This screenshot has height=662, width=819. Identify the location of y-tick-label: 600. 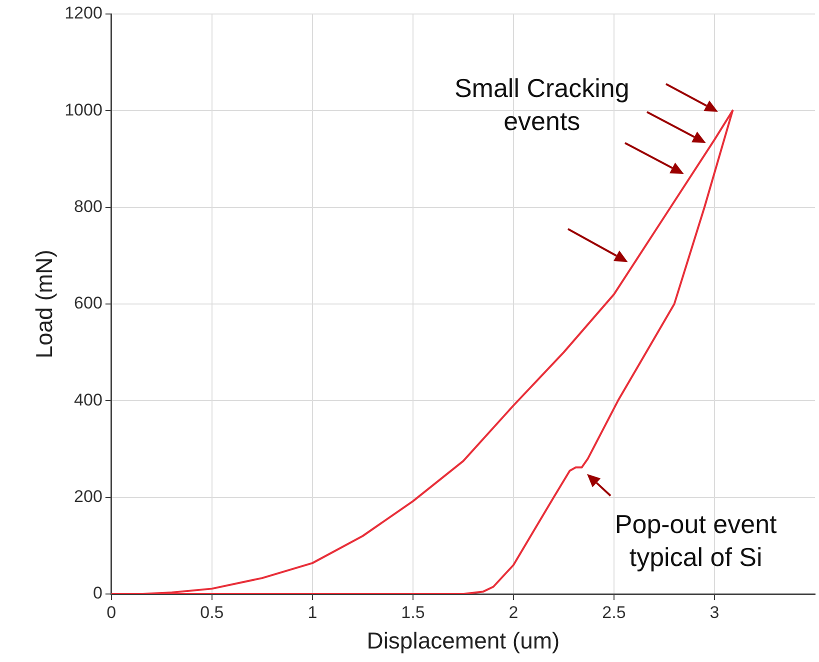
(88, 303).